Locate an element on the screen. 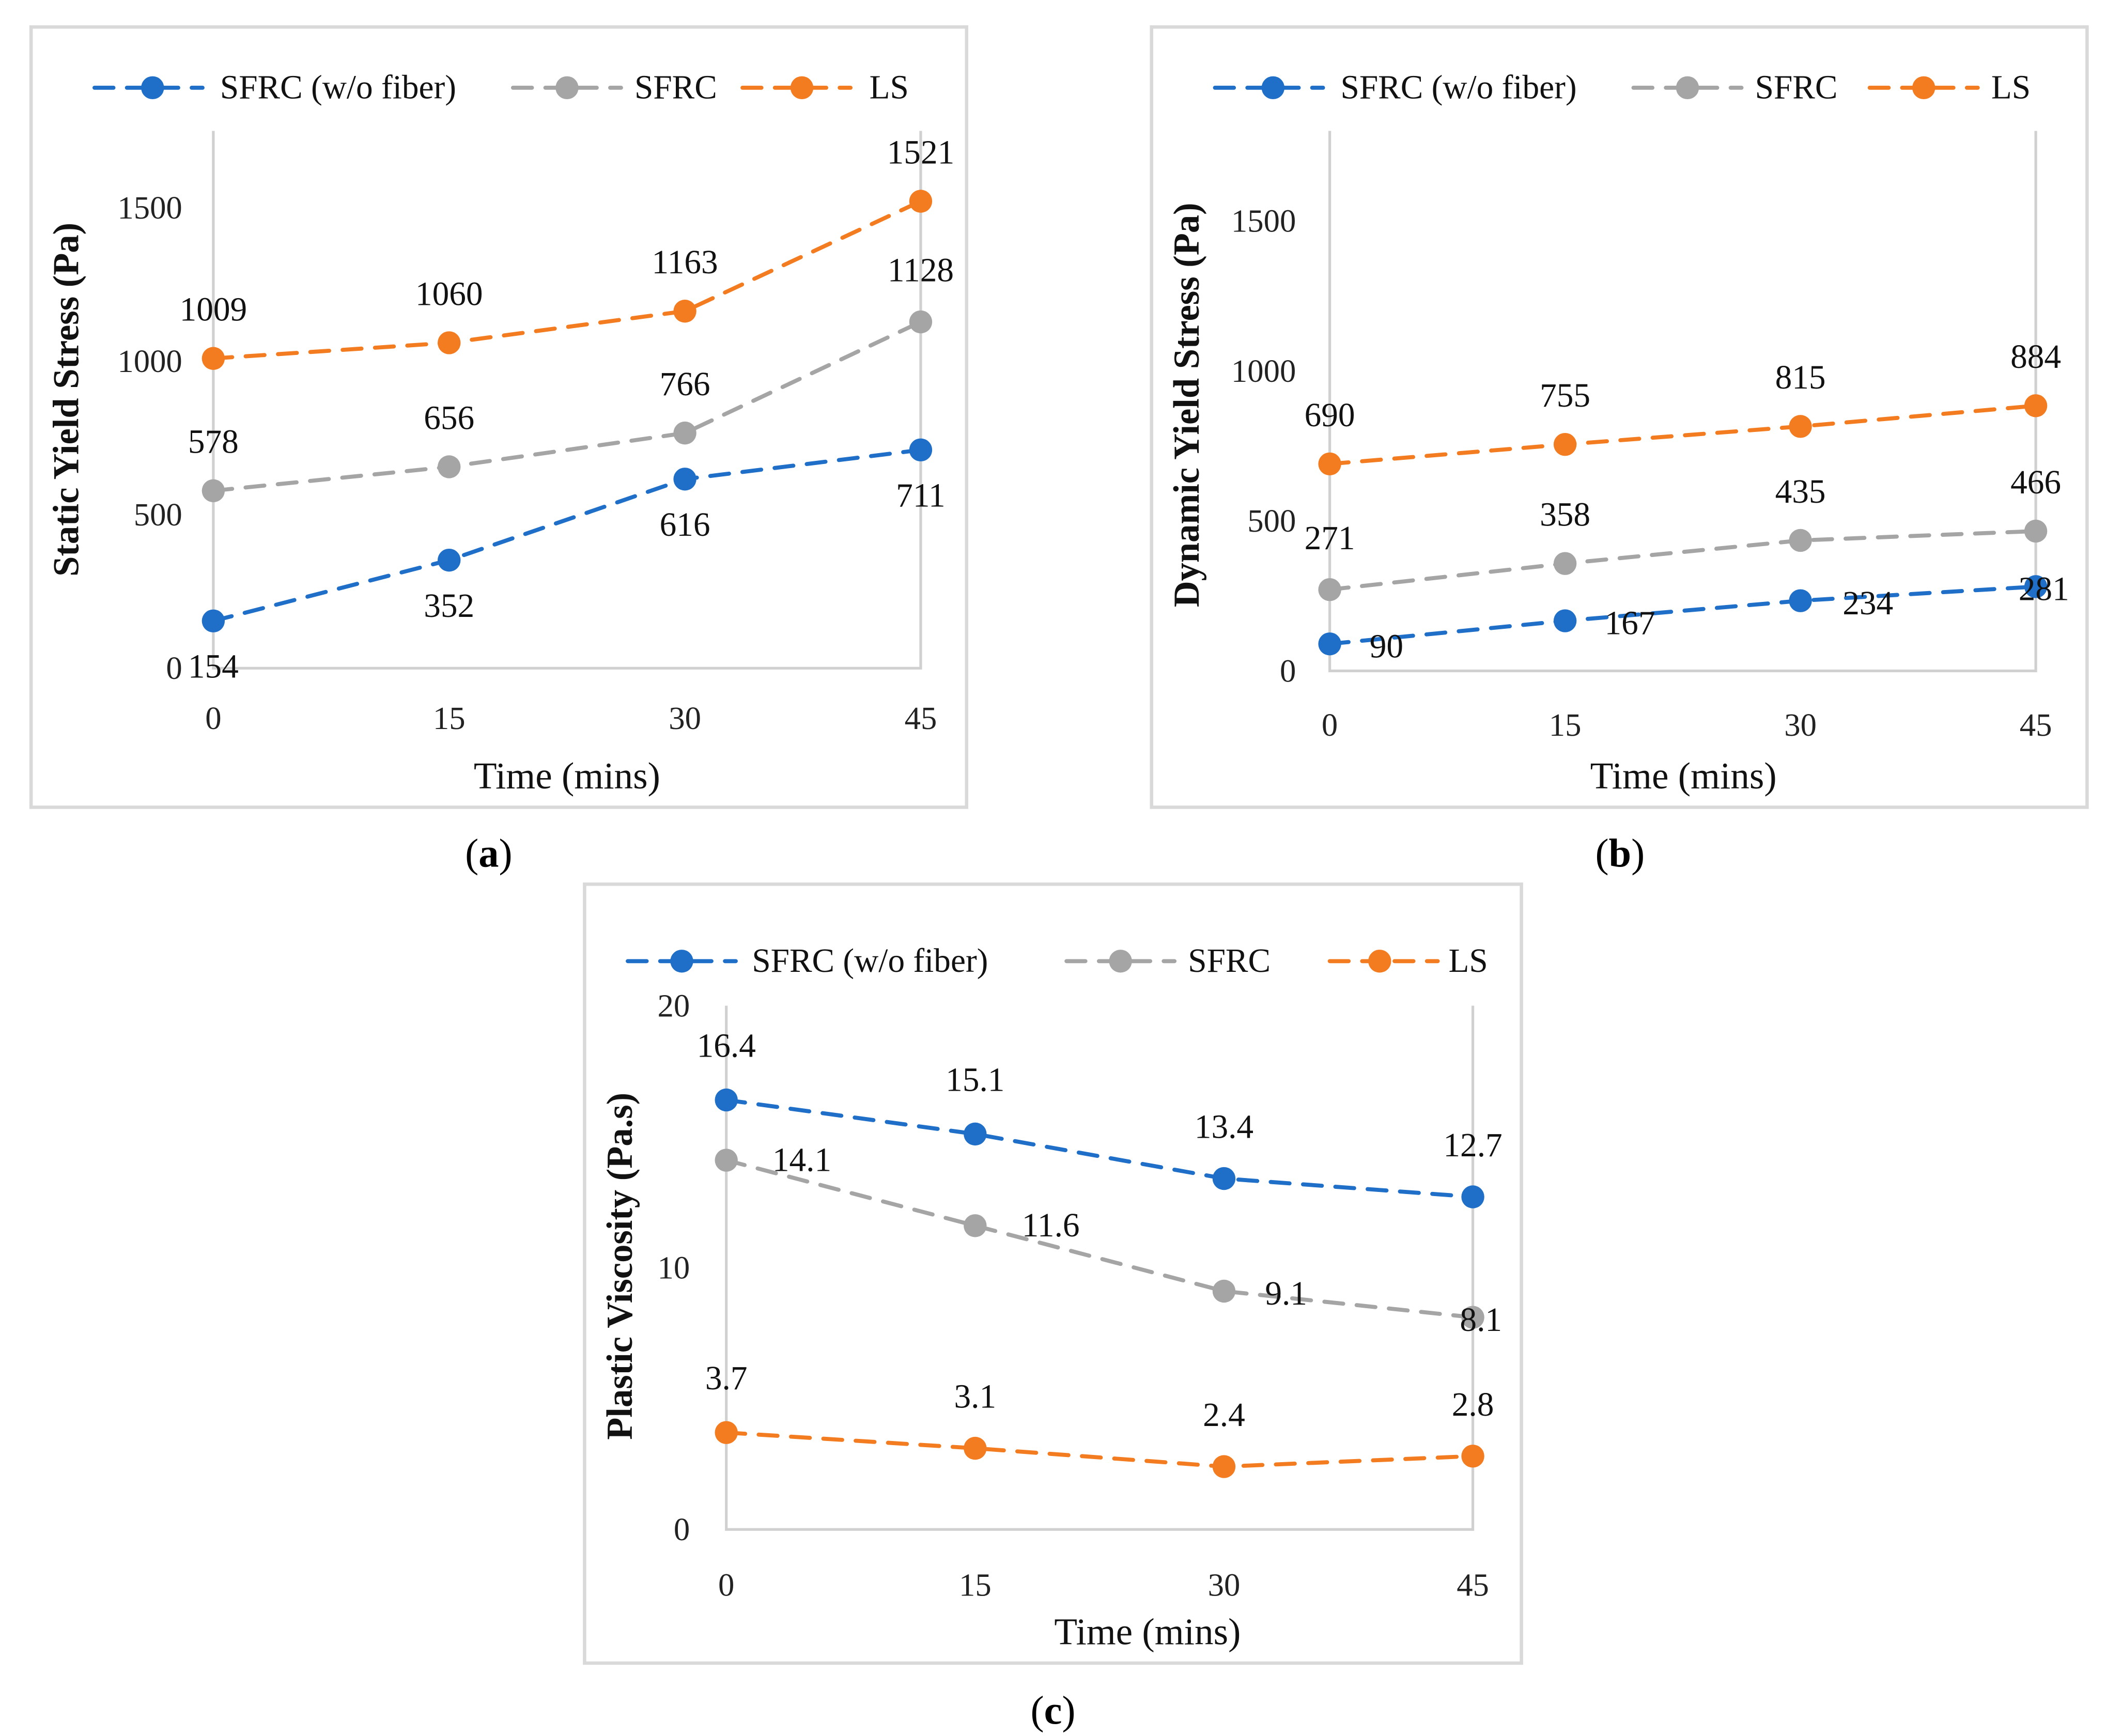 This screenshot has height=1736, width=2106. data-label: 1163 is located at coordinates (685, 262).